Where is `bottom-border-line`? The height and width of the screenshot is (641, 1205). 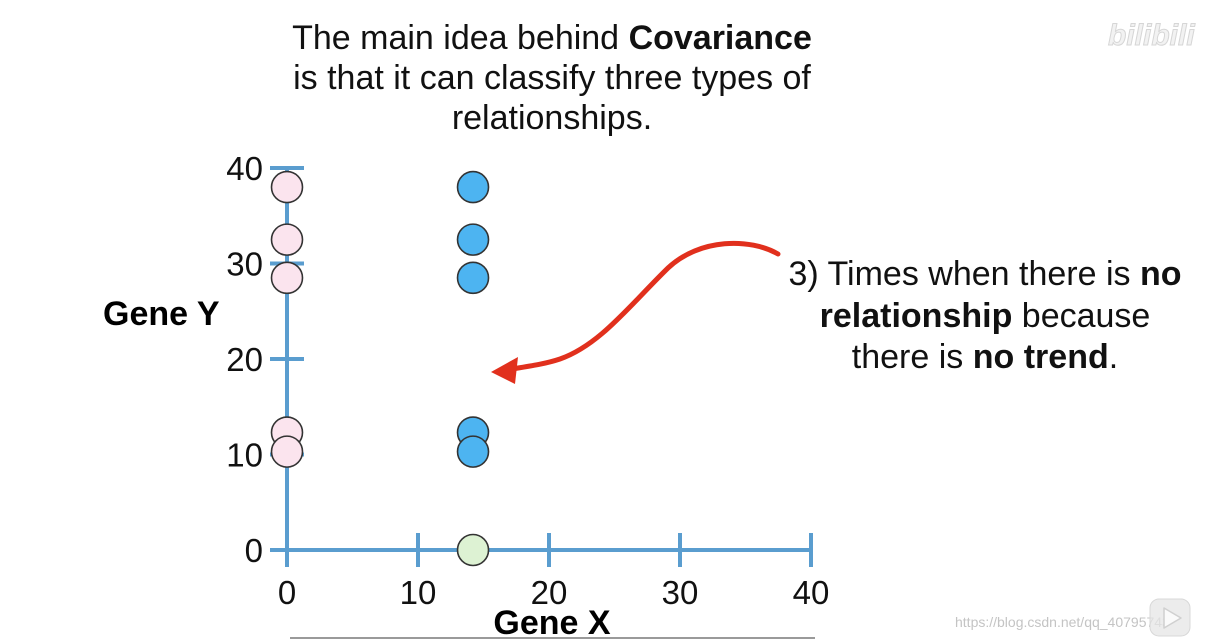 bottom-border-line is located at coordinates (552, 638).